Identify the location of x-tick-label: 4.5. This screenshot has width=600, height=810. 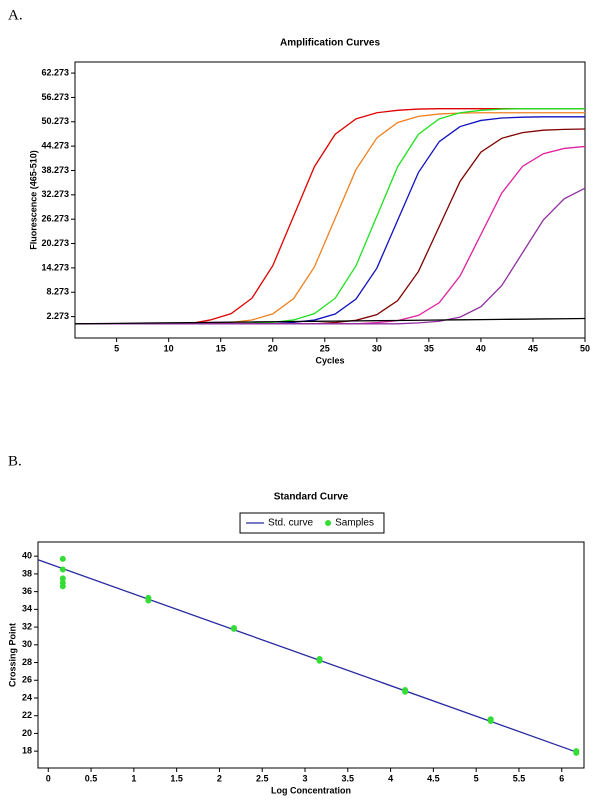
(433, 778).